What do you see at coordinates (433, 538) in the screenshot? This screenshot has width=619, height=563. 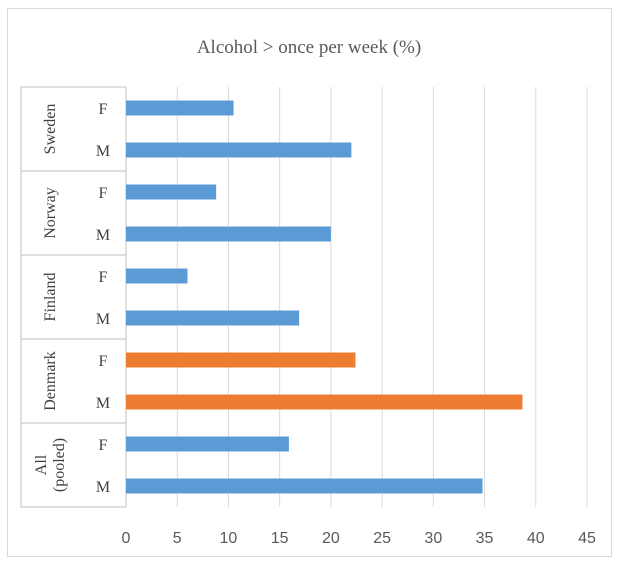 I see `x-tick-label: 30` at bounding box center [433, 538].